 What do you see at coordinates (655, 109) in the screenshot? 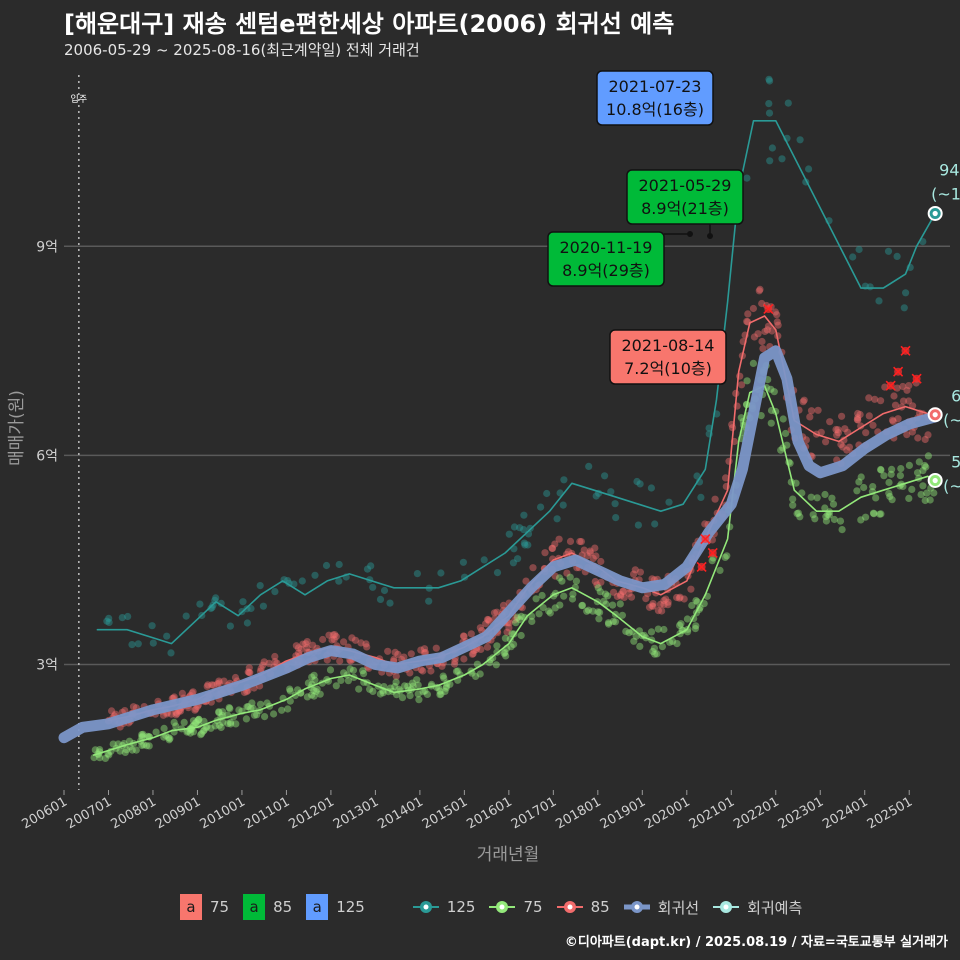
I see `annotation-text: 10.8억(16층)` at bounding box center [655, 109].